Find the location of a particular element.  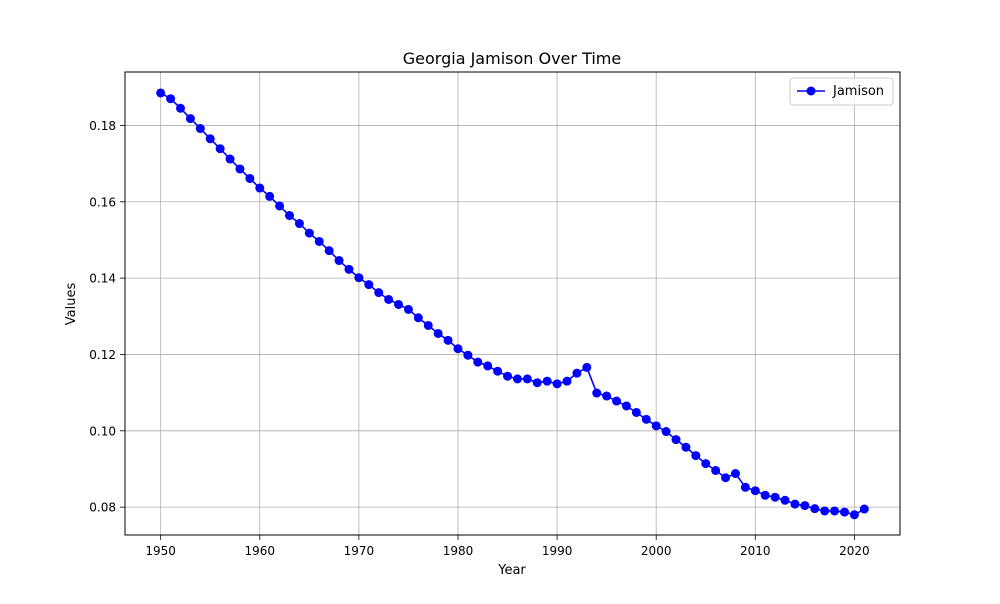

x-tick-label: 1970 is located at coordinates (359, 551).